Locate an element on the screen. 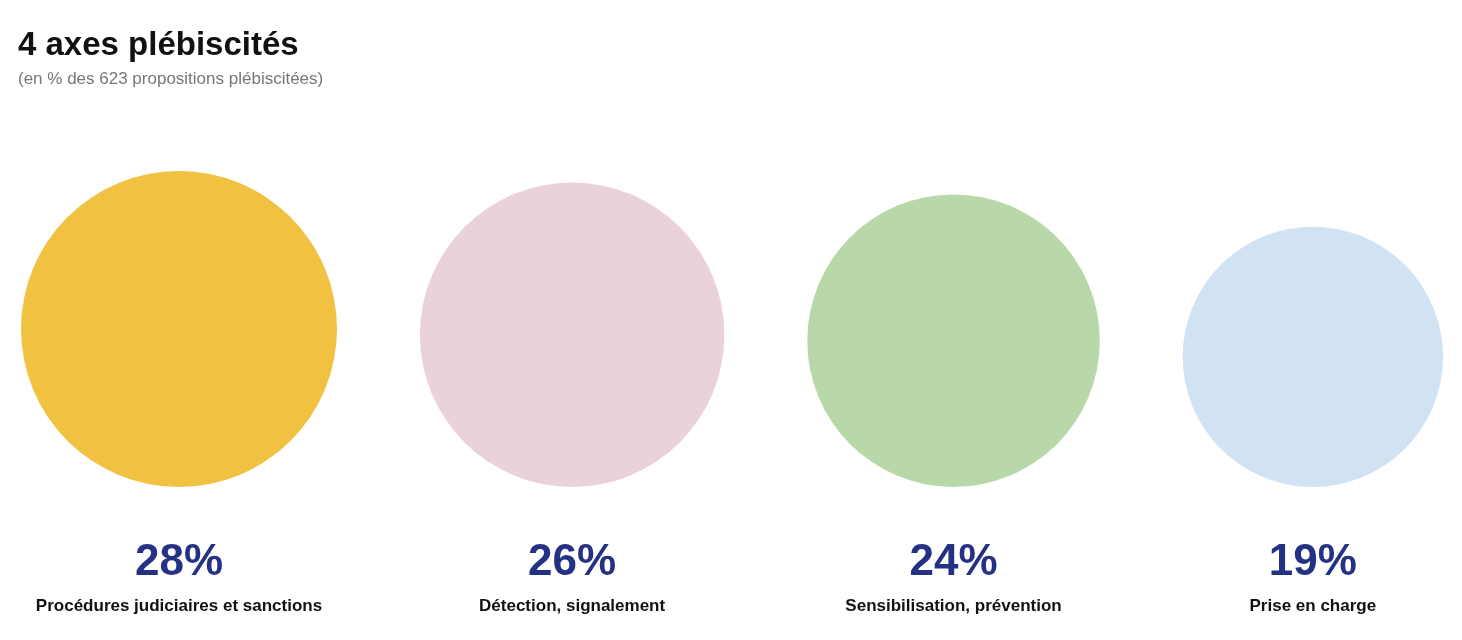 The image size is (1462, 640). category-label: Prise en charge is located at coordinates (1313, 605).